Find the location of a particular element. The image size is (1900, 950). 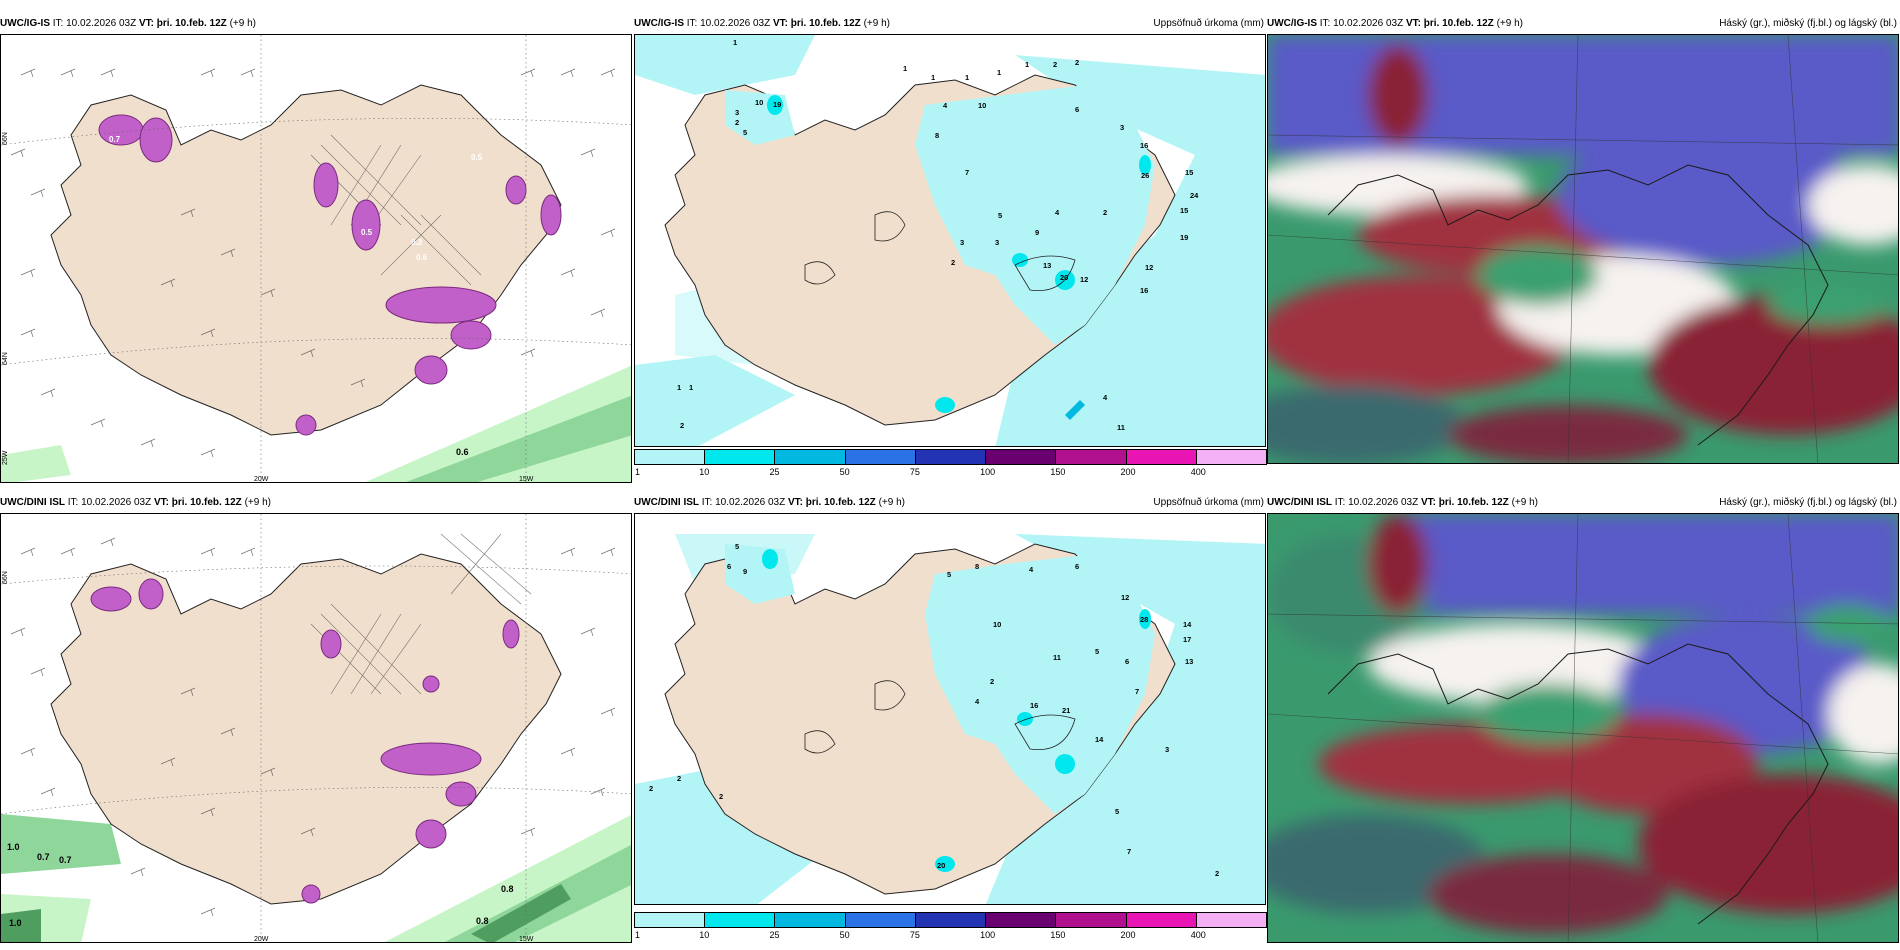

colorbar-tick-label: 75 is located at coordinates (914, 935).